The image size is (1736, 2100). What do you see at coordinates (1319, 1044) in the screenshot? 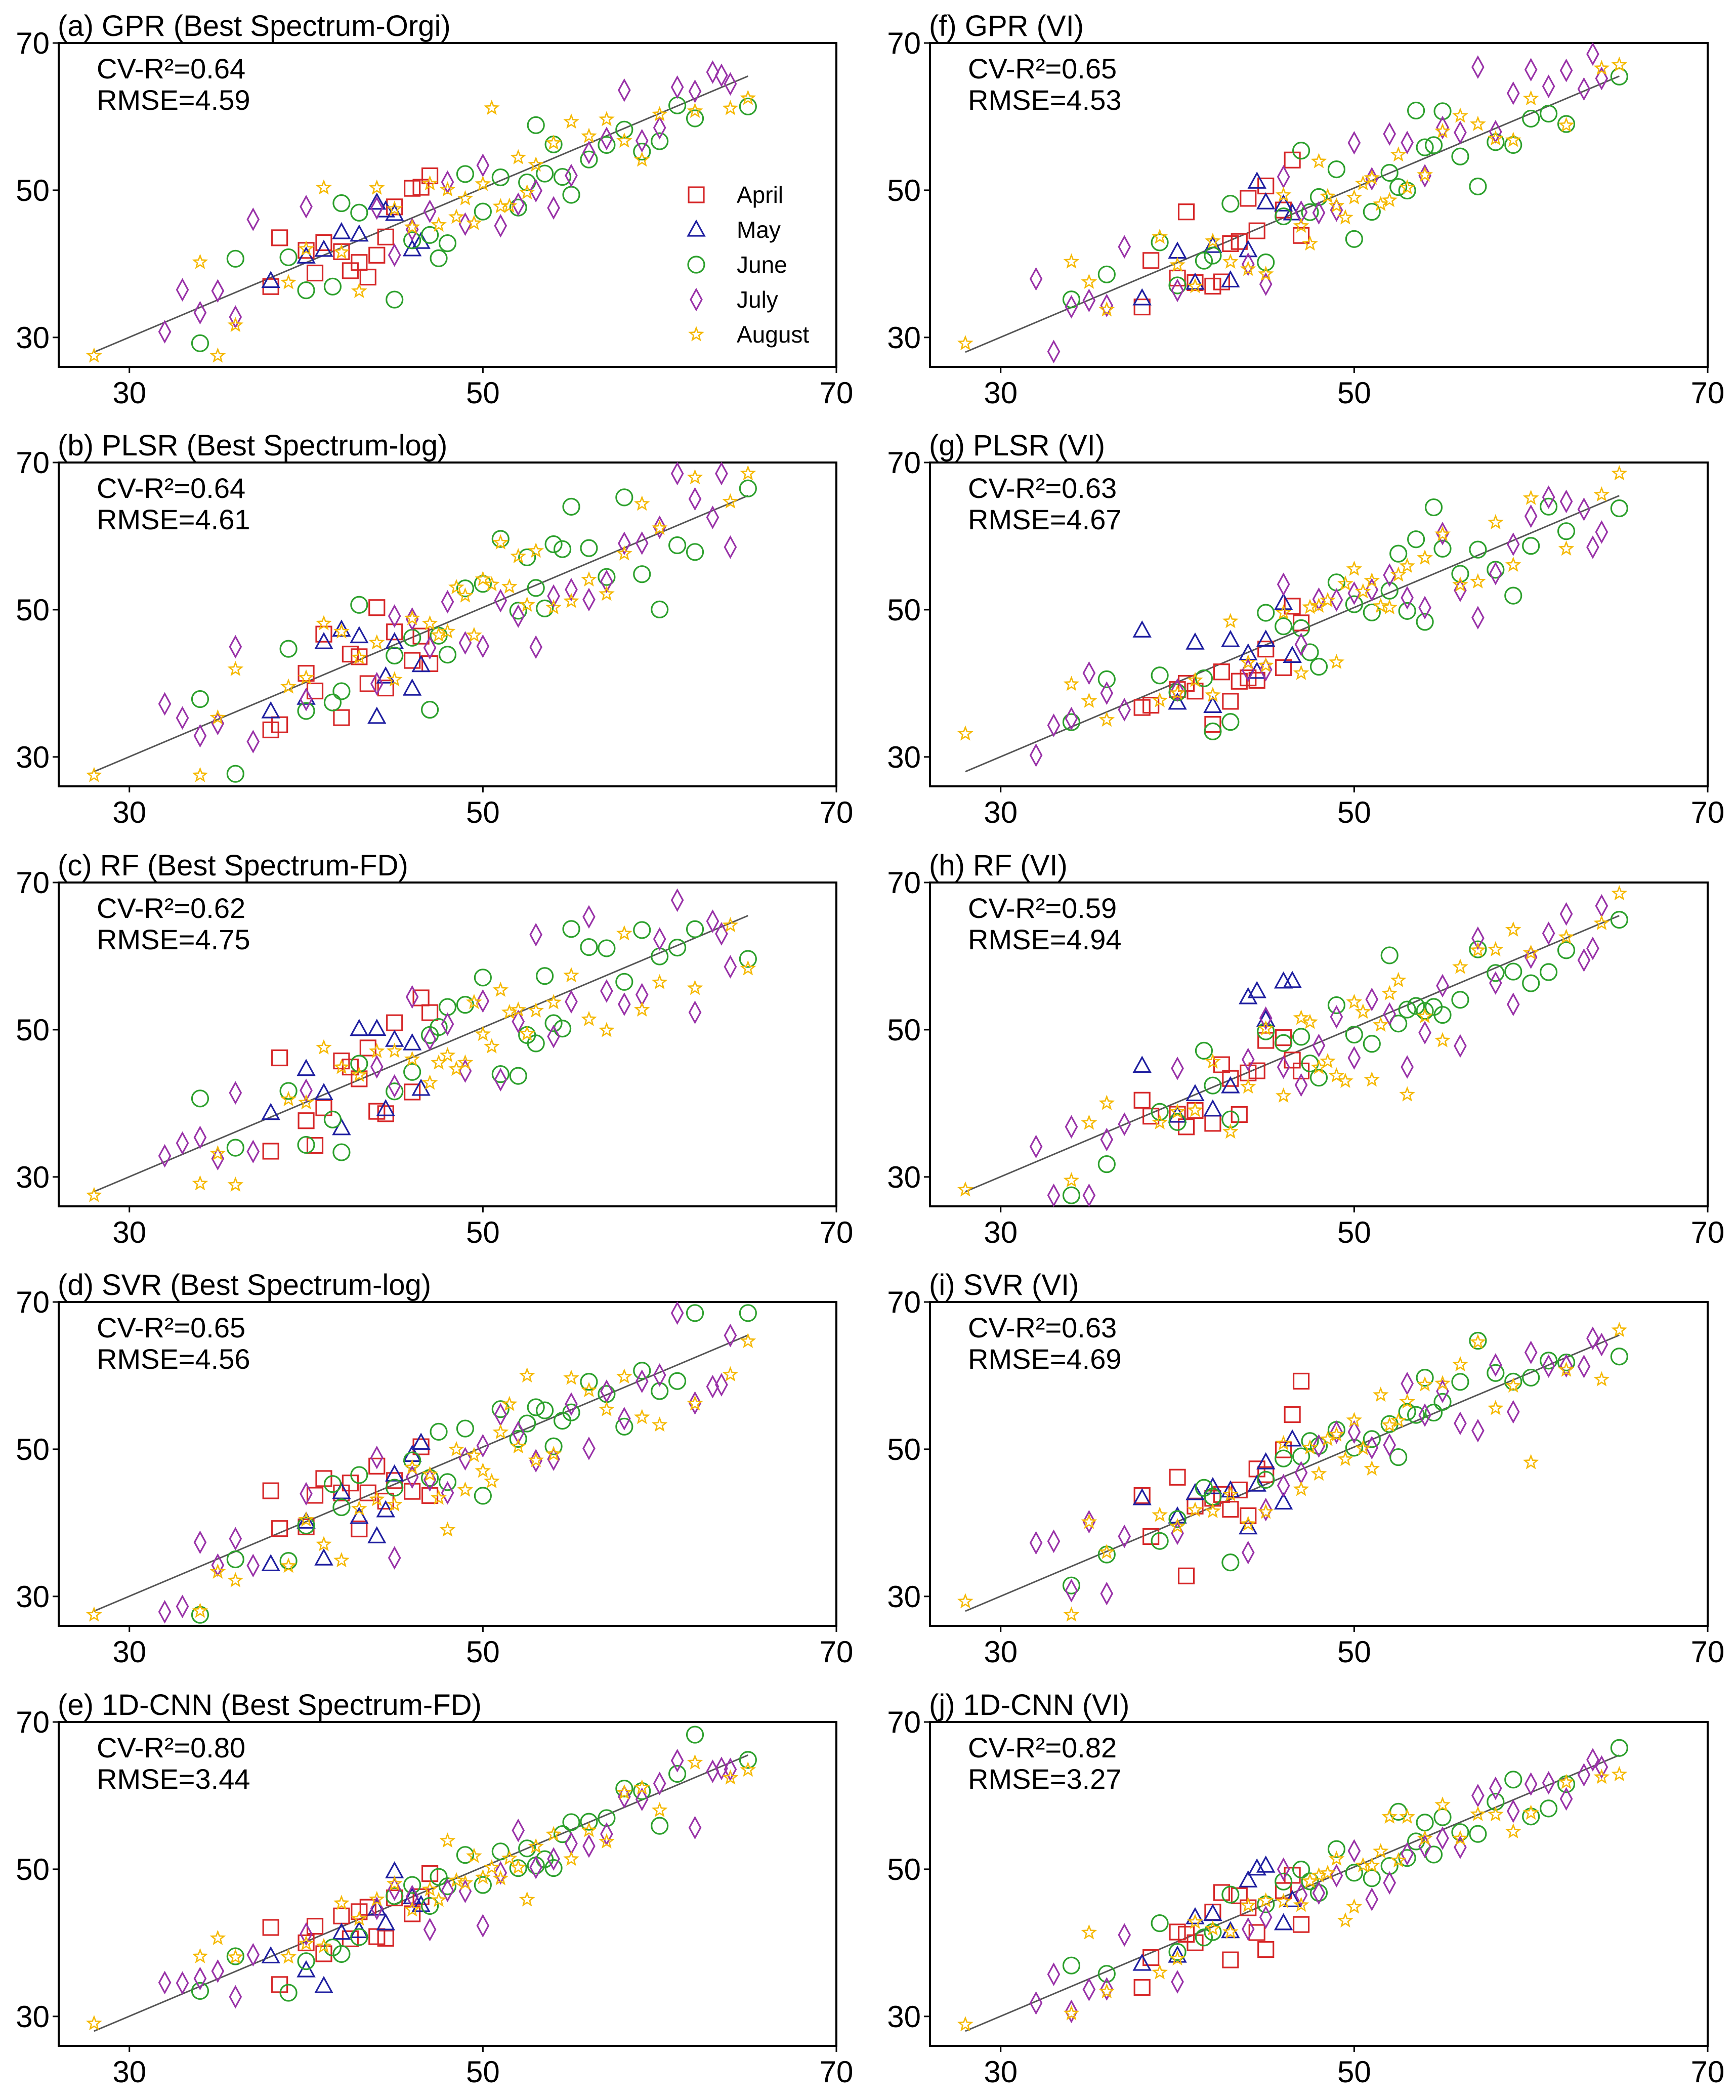
I see `plot-frame` at bounding box center [1319, 1044].